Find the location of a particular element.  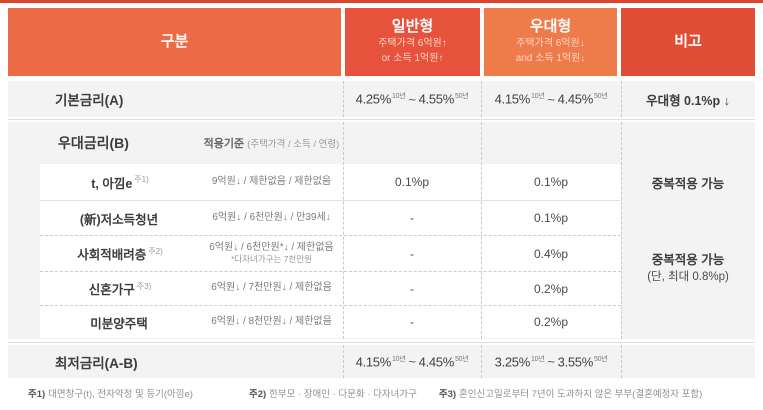

criteria-header: 적용기준 (주택가격 / 소득 / 연령) is located at coordinates (271, 143).